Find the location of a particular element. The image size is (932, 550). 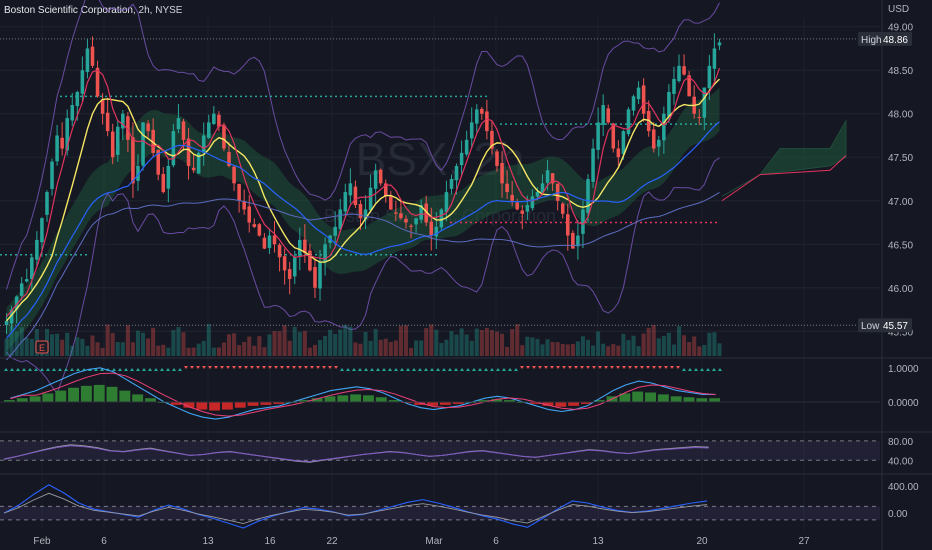

cloud-lower-span is located at coordinates (784, 178).